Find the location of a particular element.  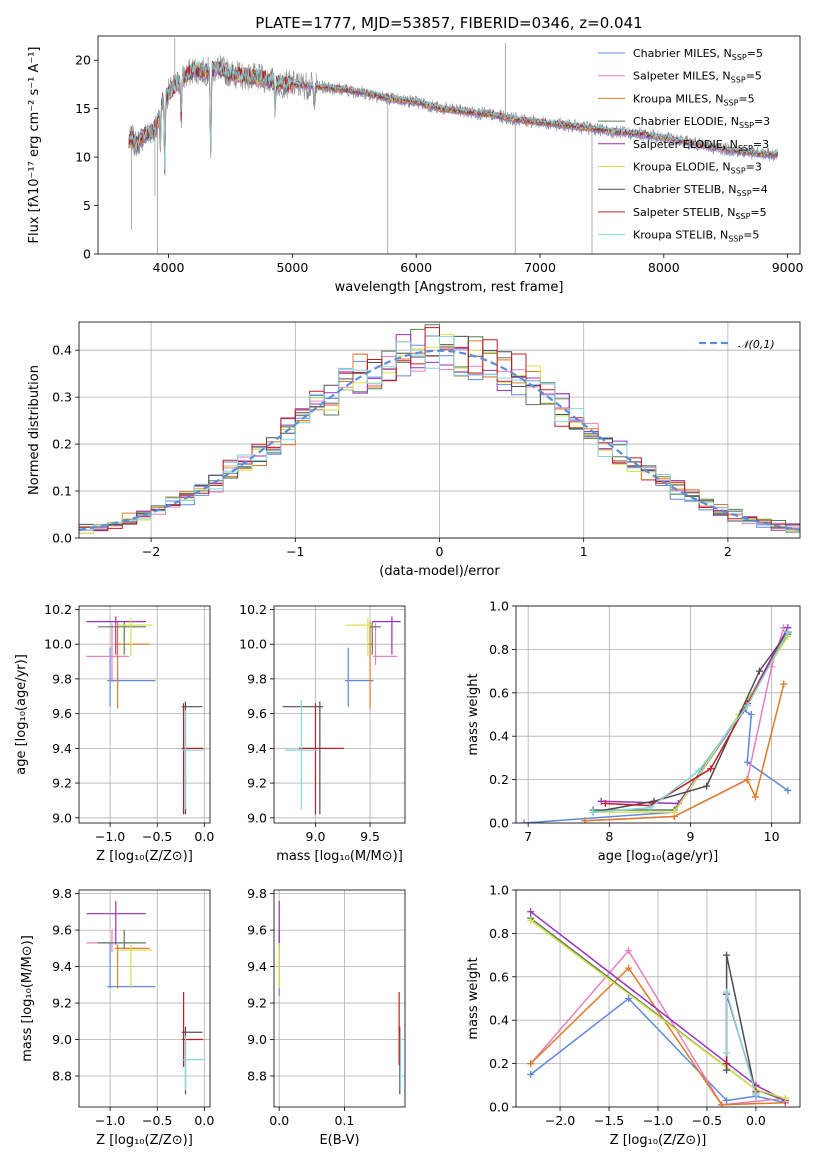

y-tick-label: 20 is located at coordinates (83, 60).